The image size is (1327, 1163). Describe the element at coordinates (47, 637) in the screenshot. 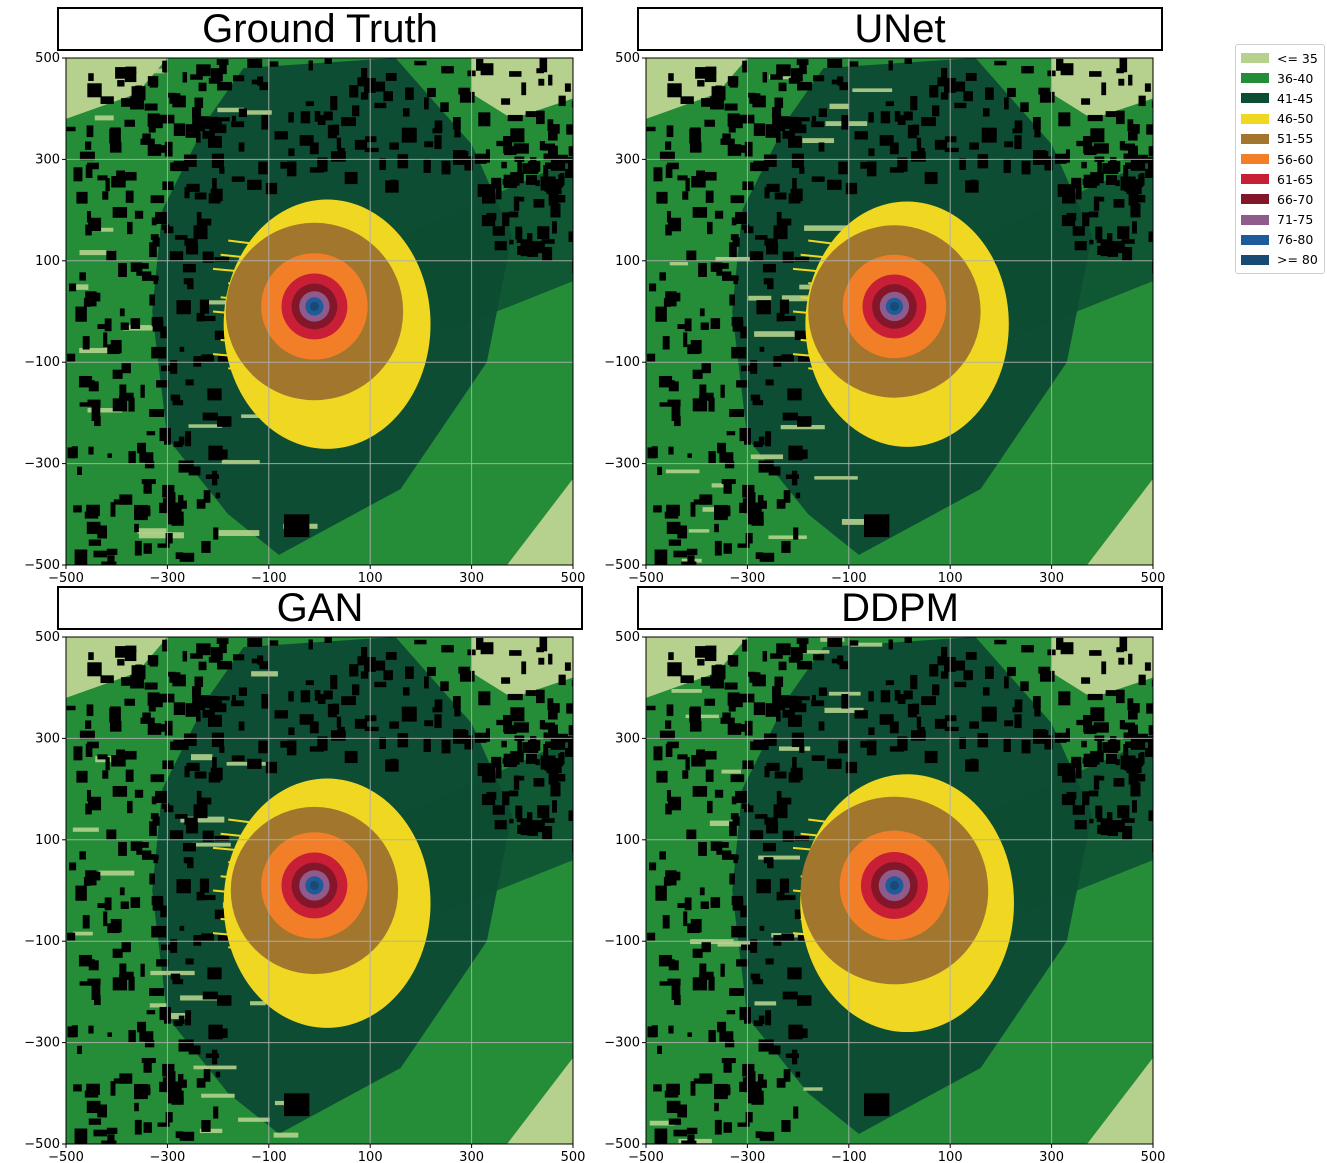

I see `y-tick-label: 500` at that location.